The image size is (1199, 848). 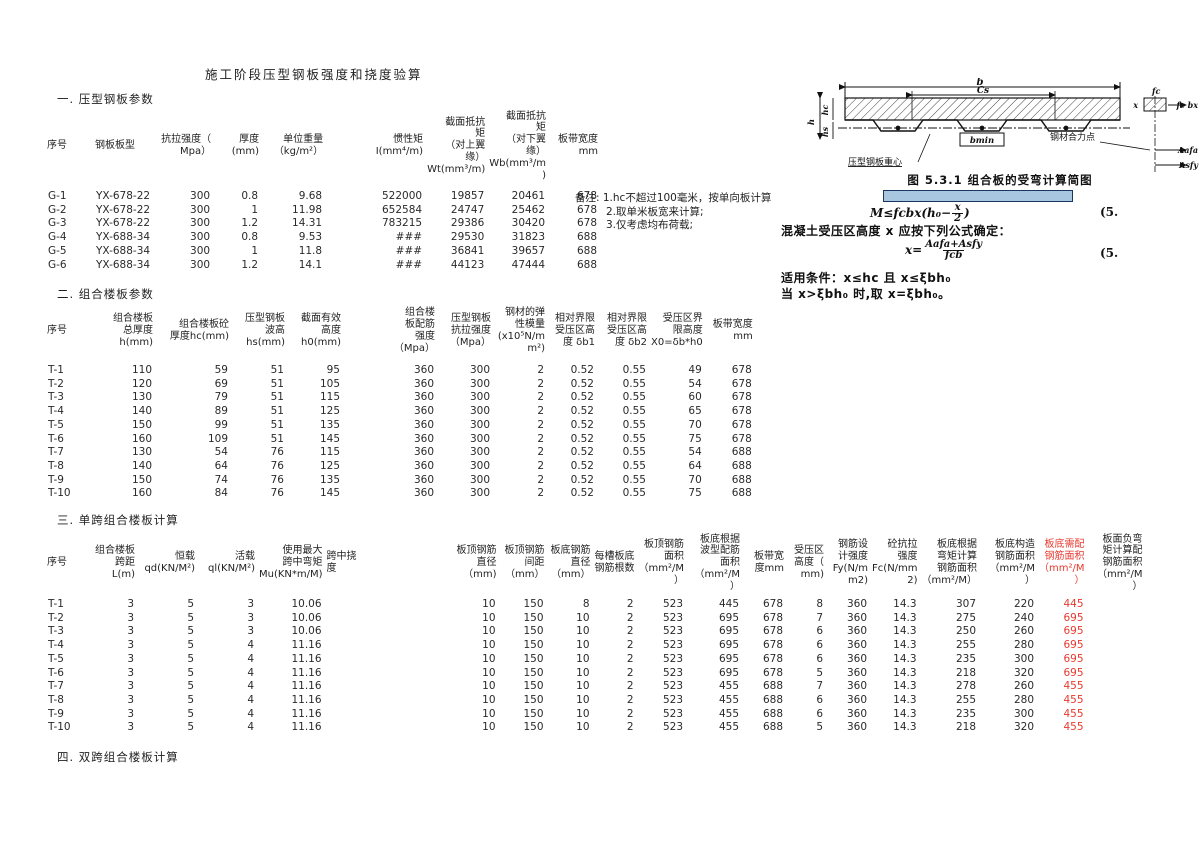 What do you see at coordinates (56, 411) in the screenshot?
I see `table-cell: T-4` at bounding box center [56, 411].